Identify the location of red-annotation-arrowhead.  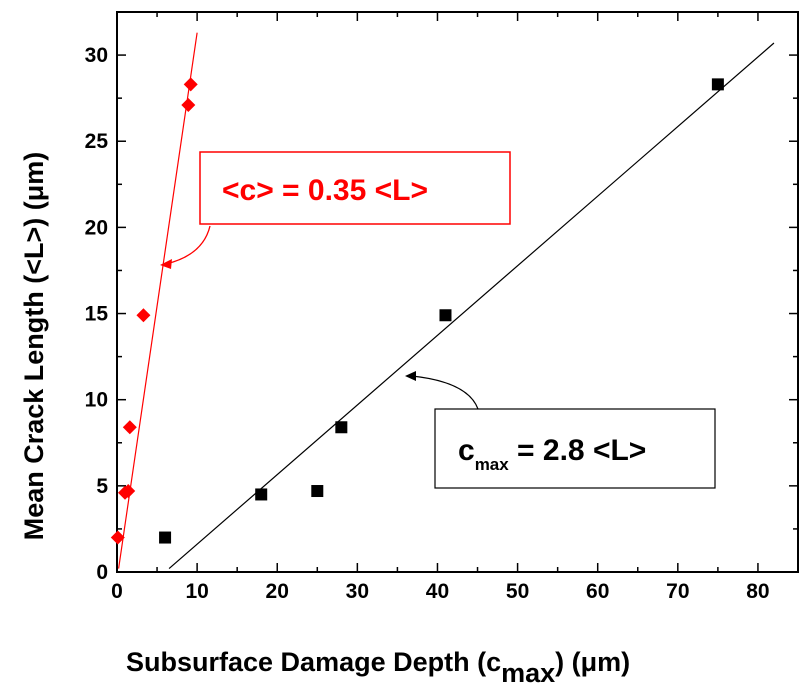
(166, 264).